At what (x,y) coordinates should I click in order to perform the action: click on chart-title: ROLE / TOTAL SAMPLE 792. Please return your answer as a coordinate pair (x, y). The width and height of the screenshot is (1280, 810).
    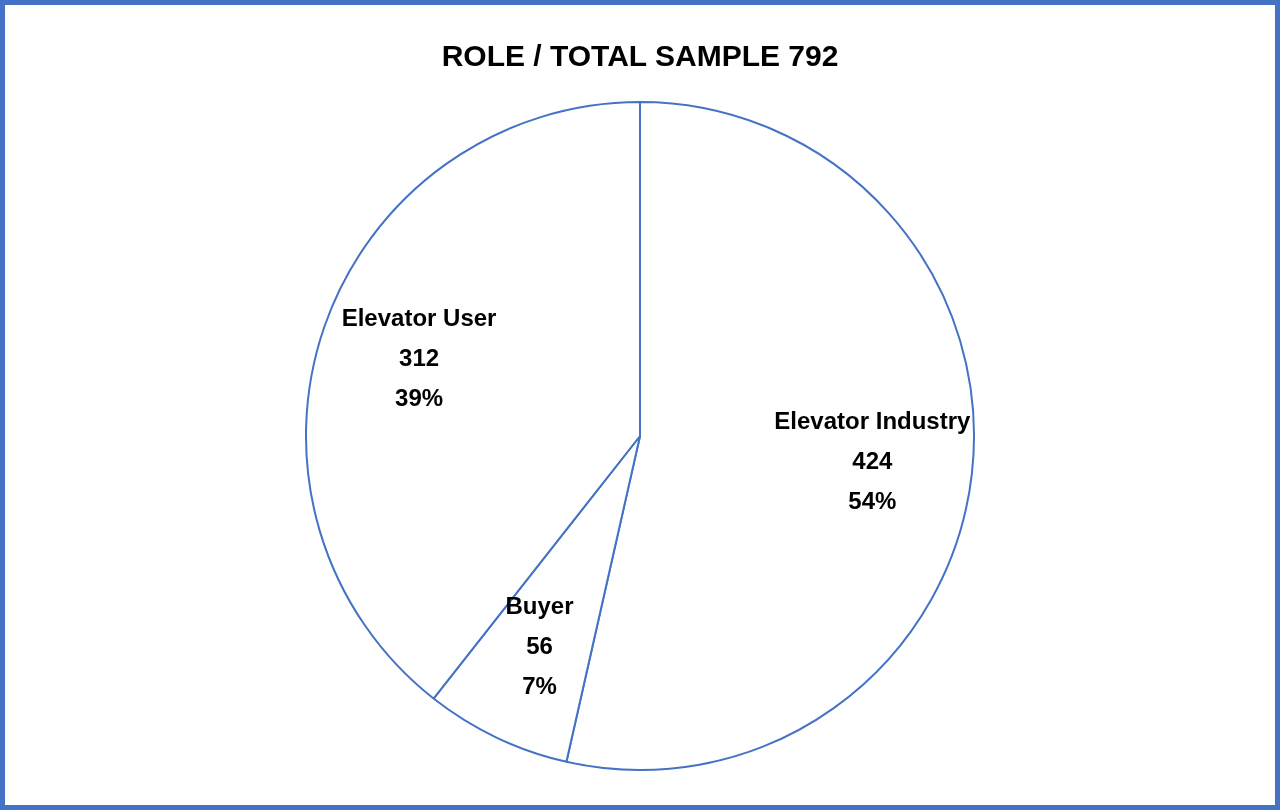
    Looking at the image, I should click on (640, 56).